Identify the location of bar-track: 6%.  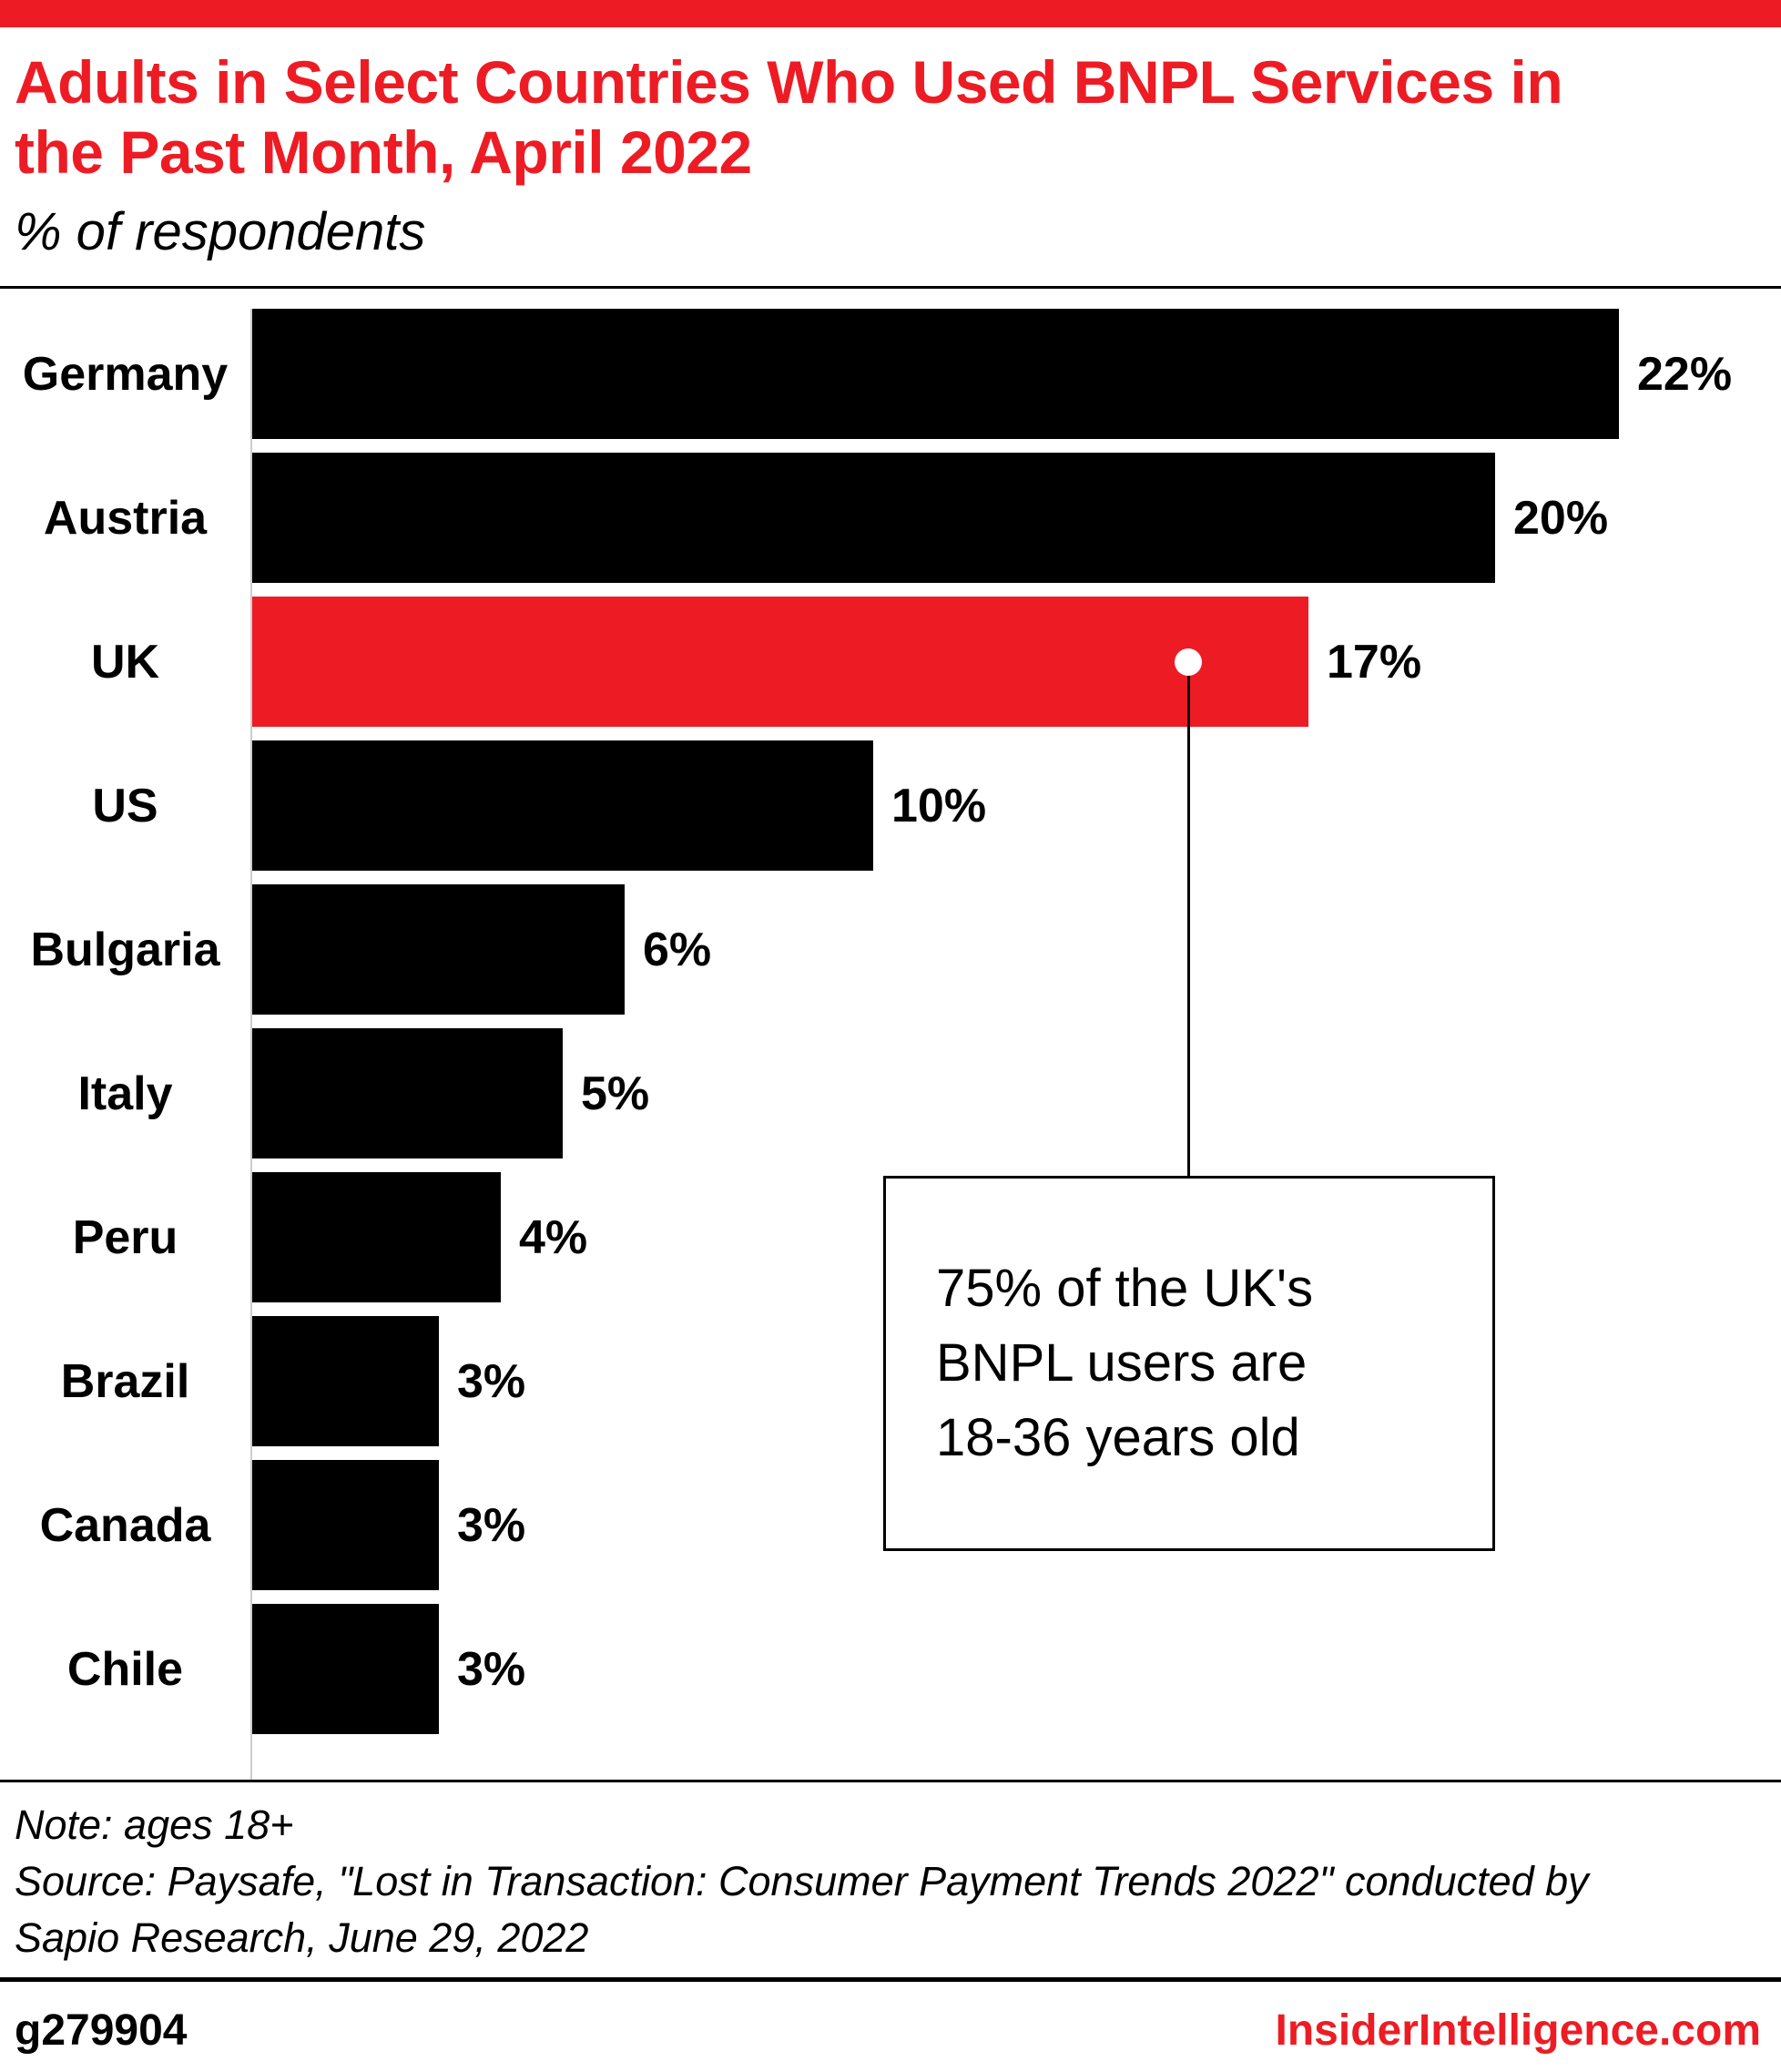
(1015, 950).